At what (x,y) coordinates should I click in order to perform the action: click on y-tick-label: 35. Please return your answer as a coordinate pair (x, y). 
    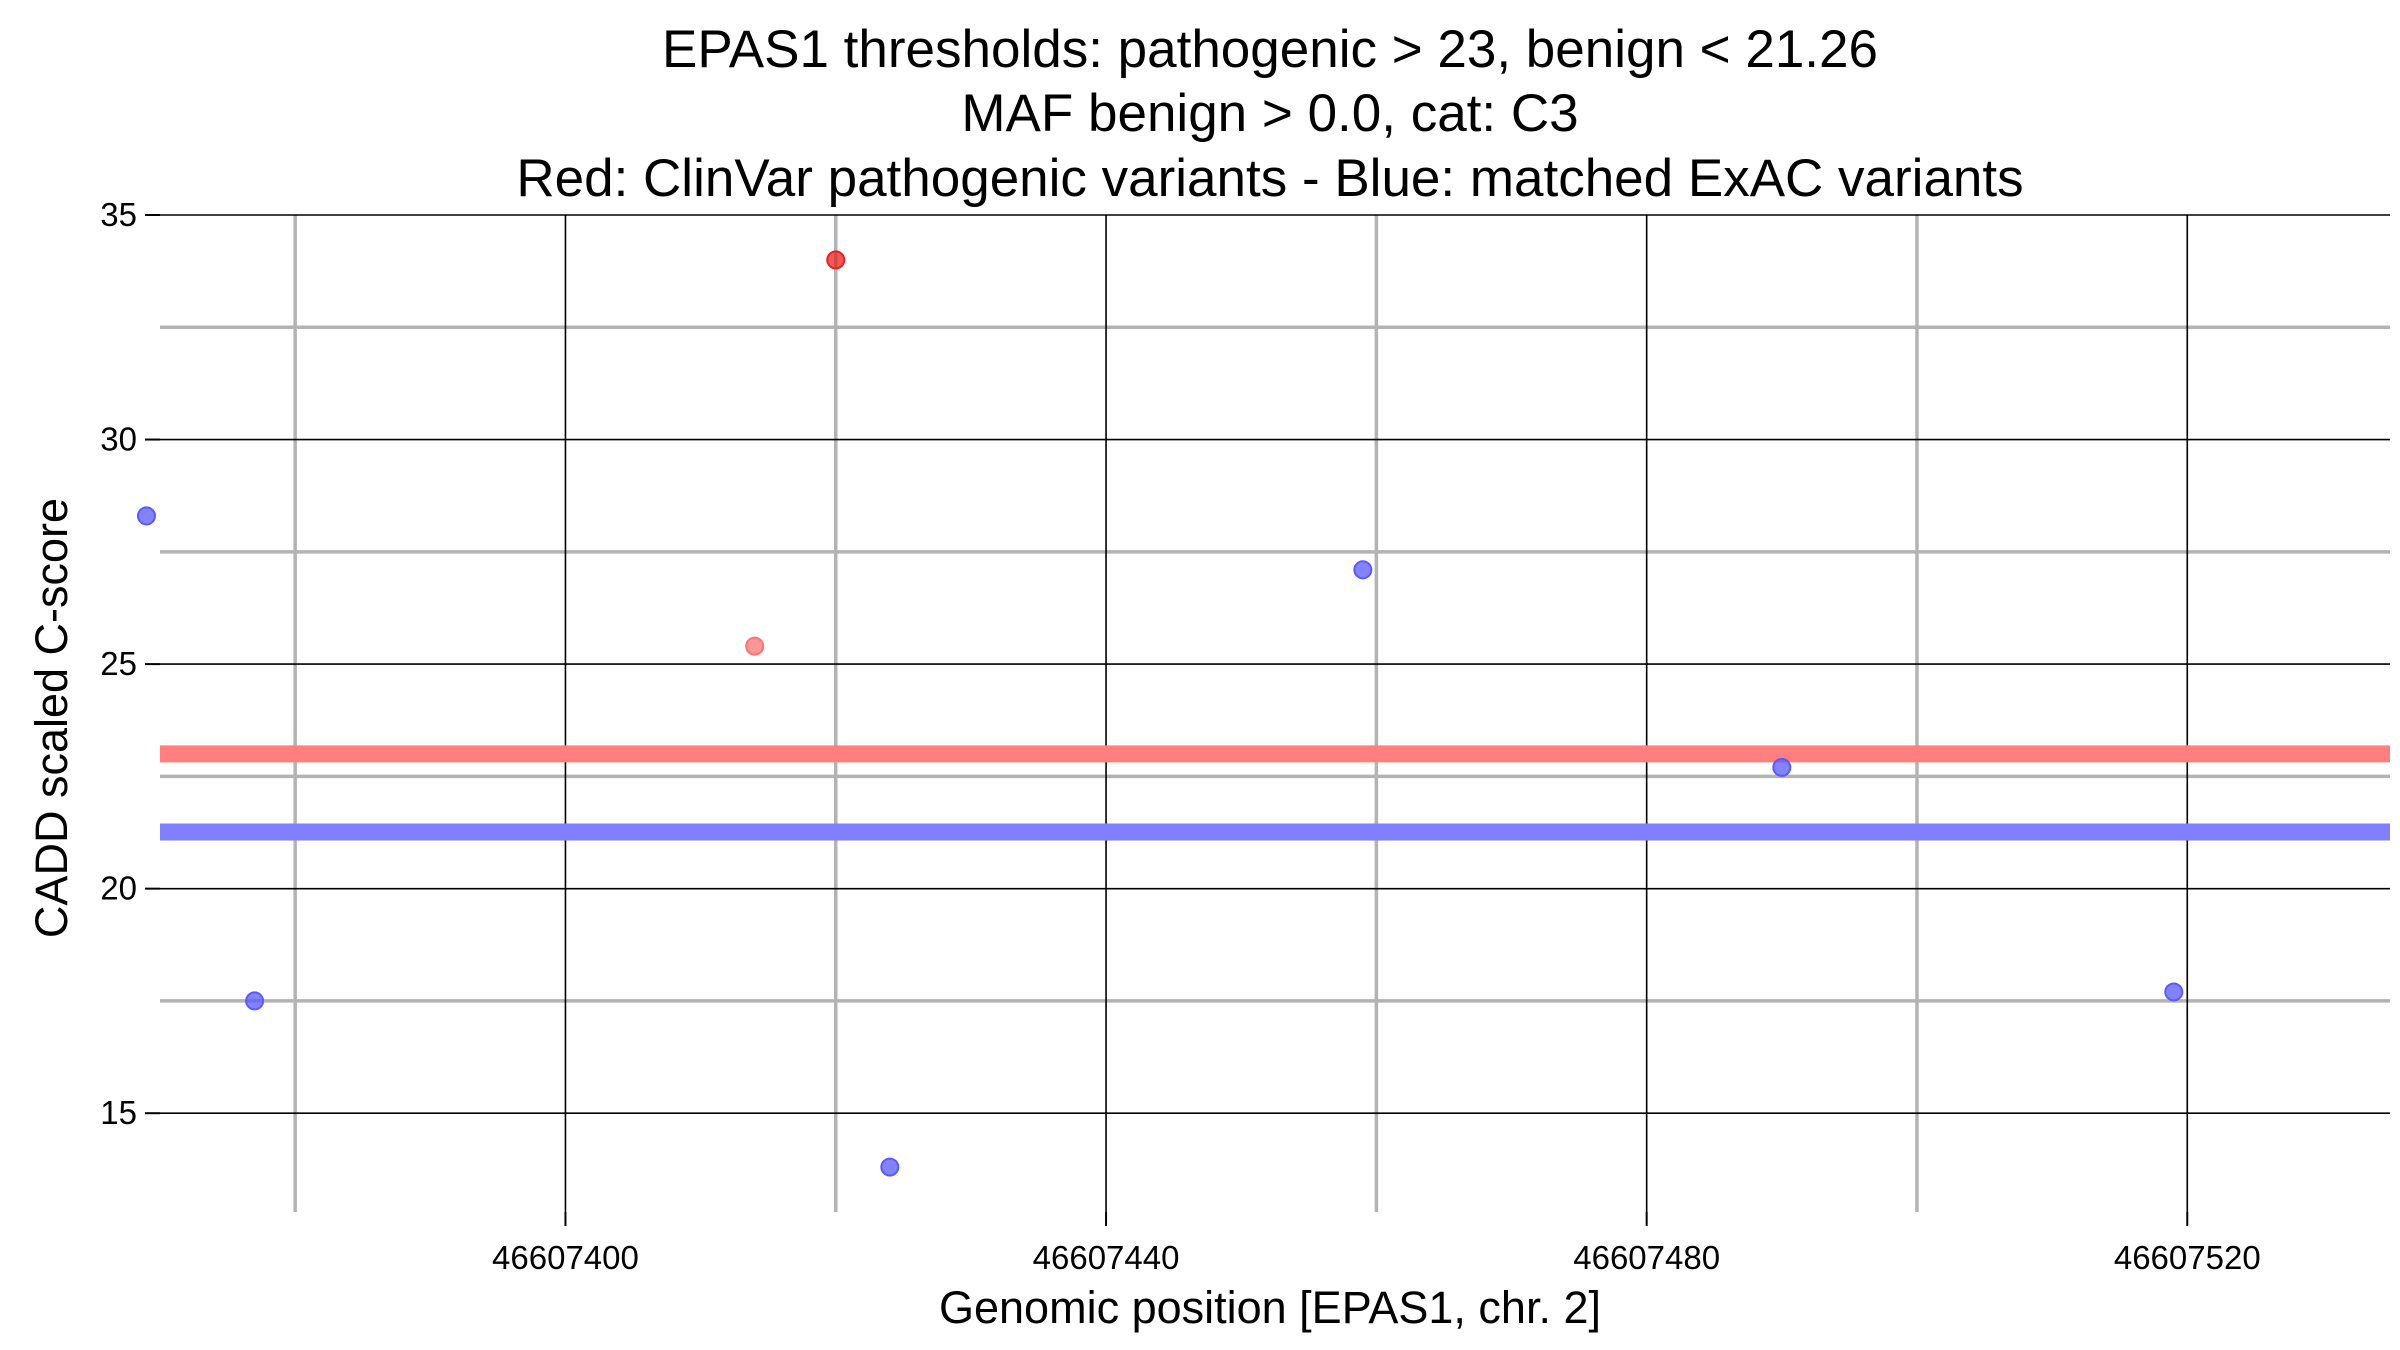
    Looking at the image, I should click on (118, 214).